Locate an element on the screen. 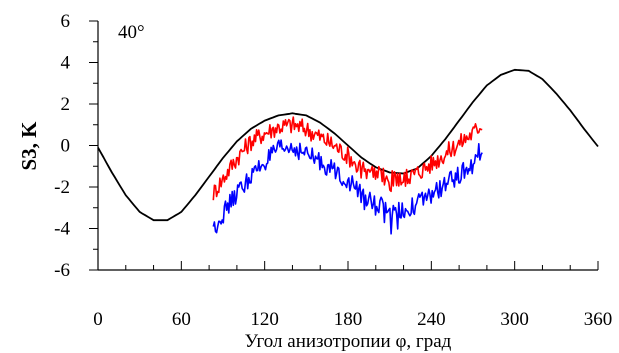 This screenshot has width=619, height=353. y-tick-label: -4 is located at coordinates (62, 229).